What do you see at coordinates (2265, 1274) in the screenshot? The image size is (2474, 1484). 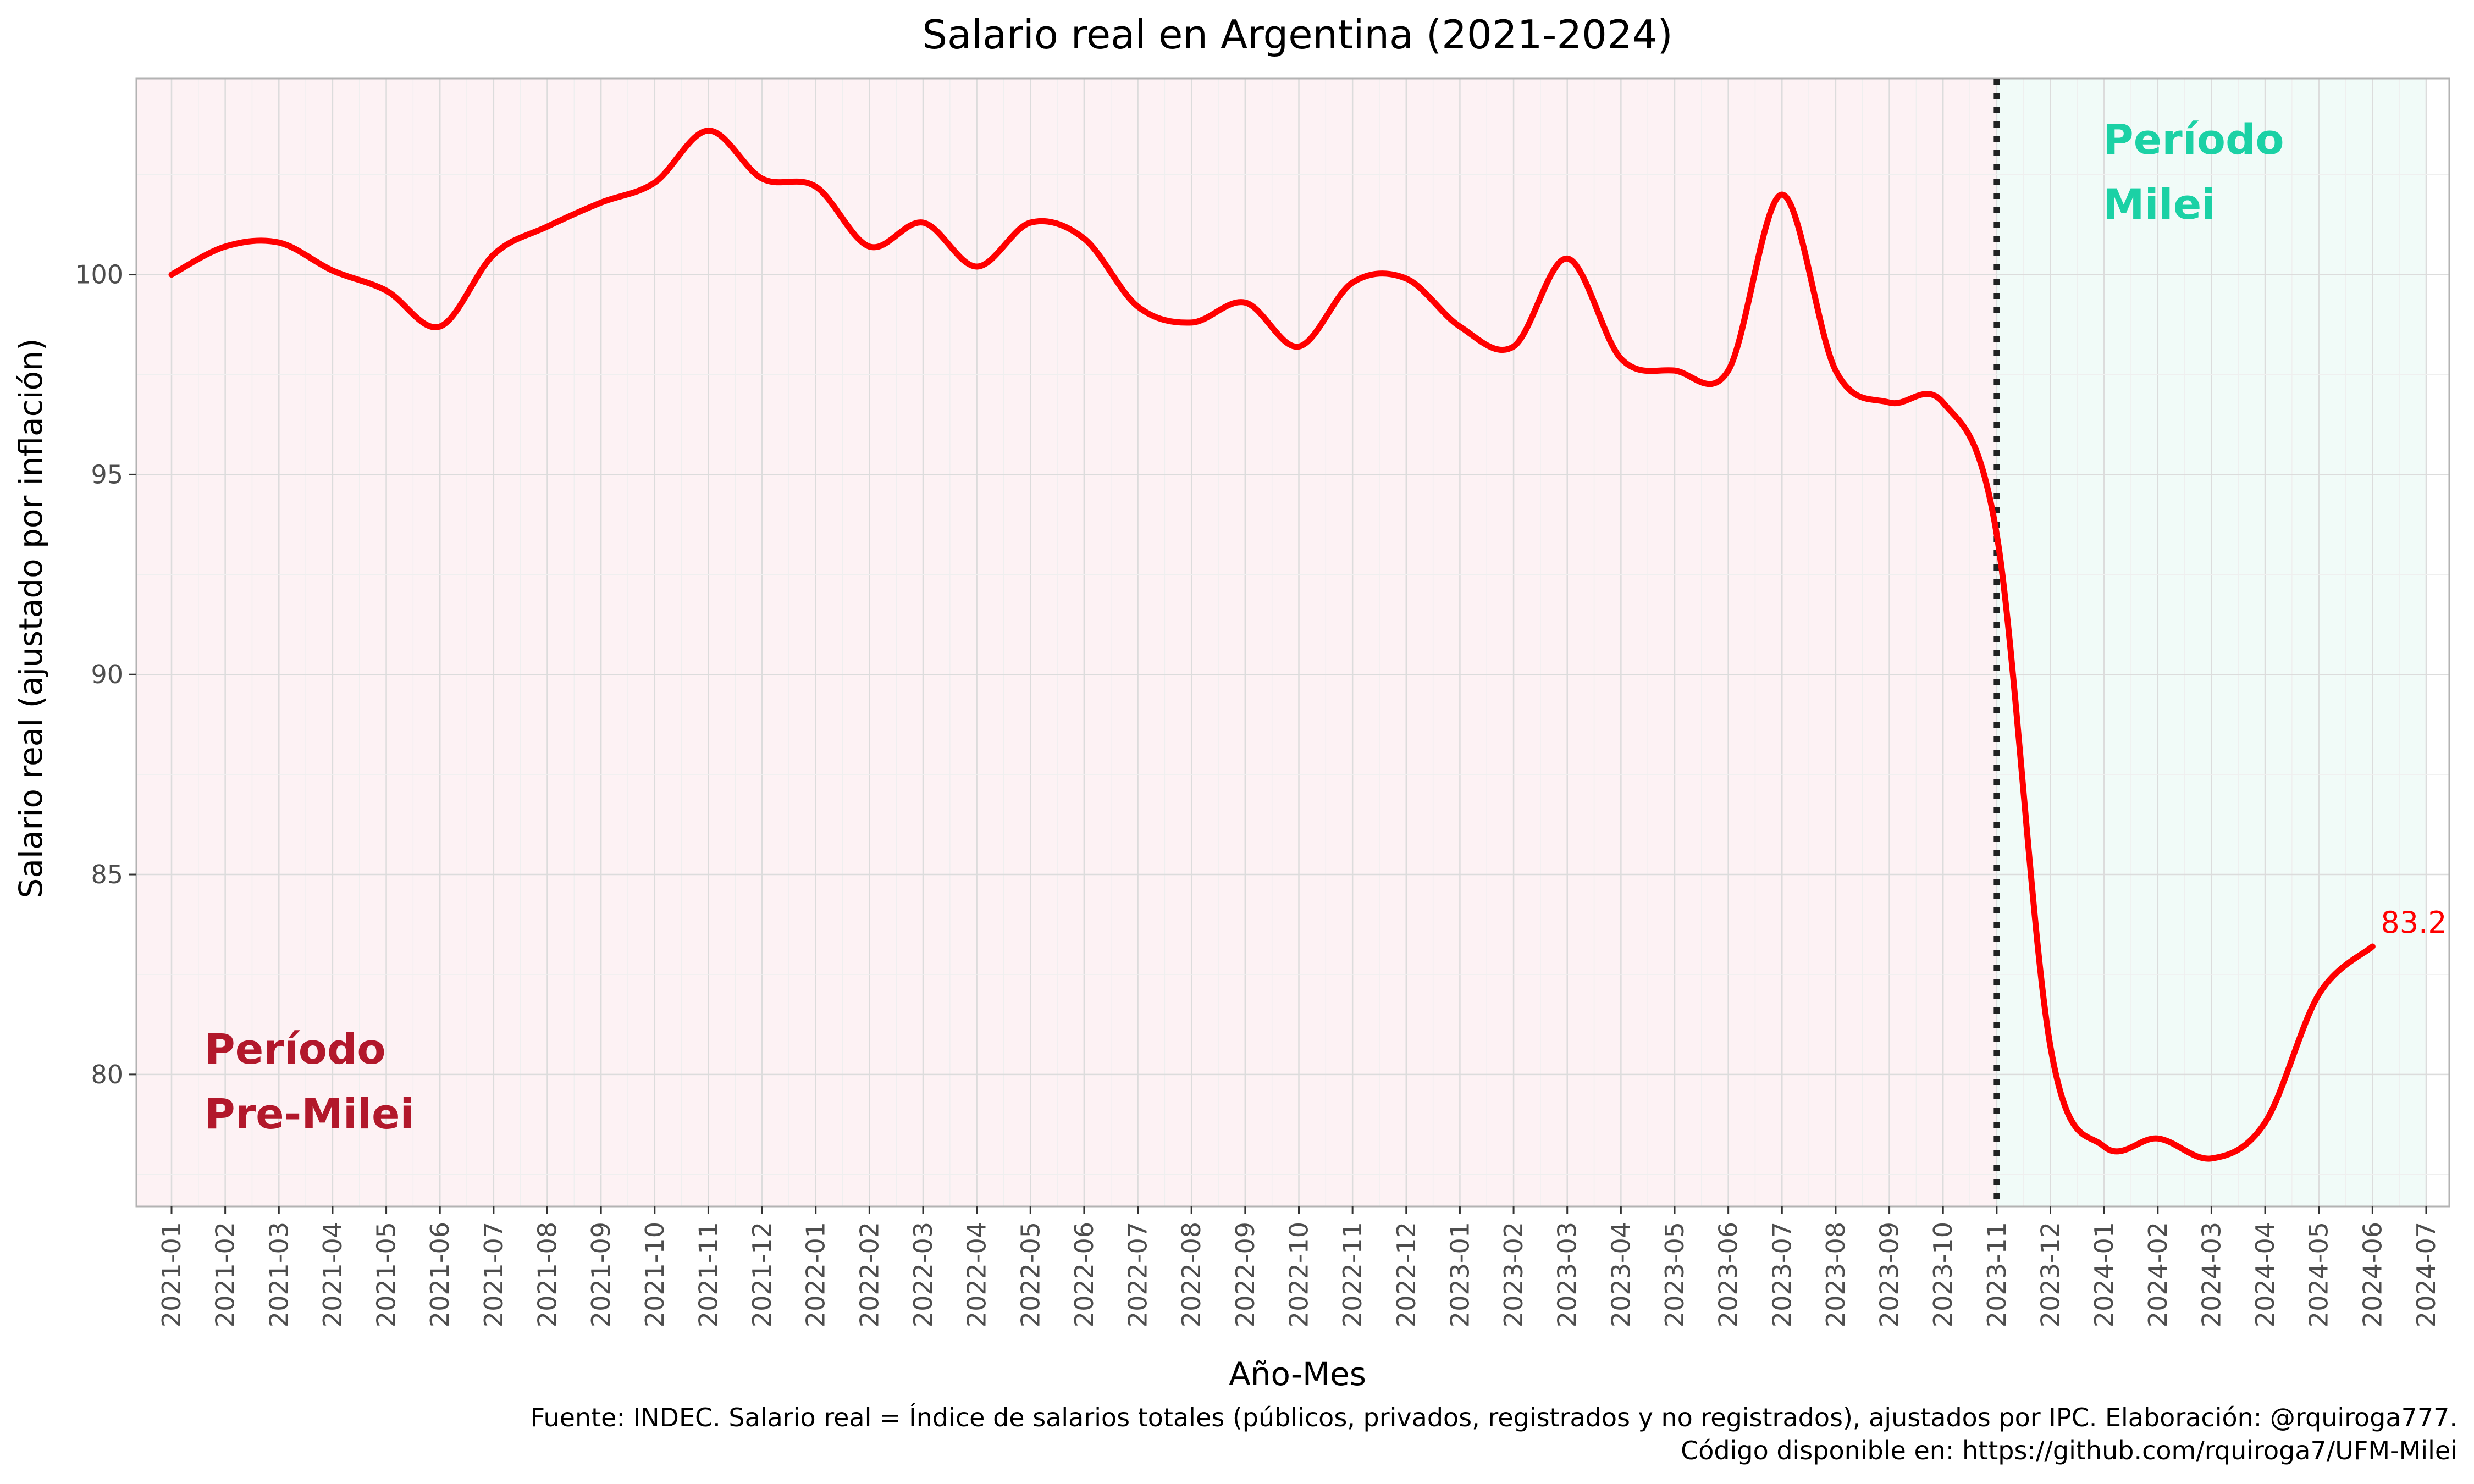 I see `x-tick-label: 2024-04` at bounding box center [2265, 1274].